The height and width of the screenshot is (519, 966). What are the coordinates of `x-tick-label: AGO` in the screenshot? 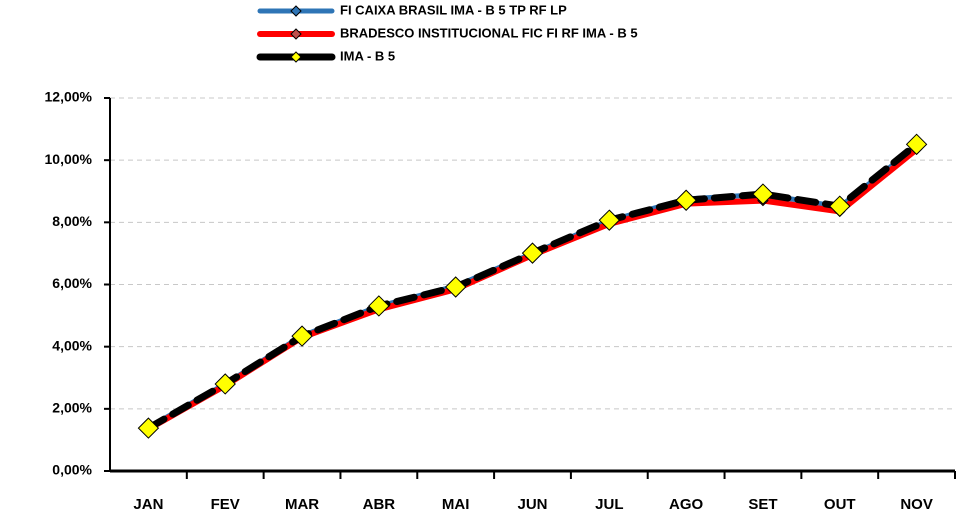 It's located at (686, 504).